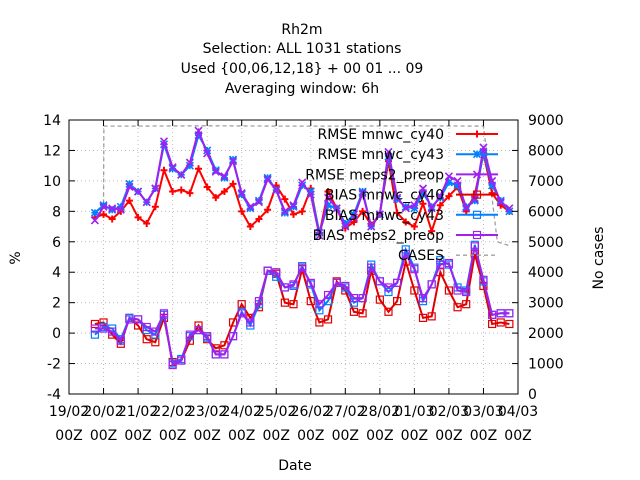  Describe the element at coordinates (302, 69) in the screenshot. I see `title-line-used-times: Used {00,06,12,18} + 00 01 ... 09` at that location.